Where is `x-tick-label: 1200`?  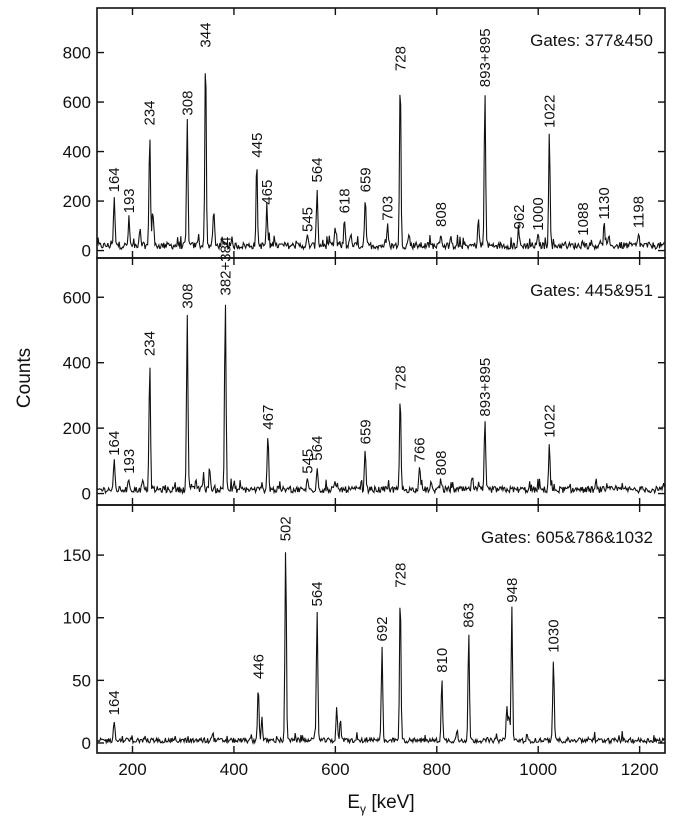 x-tick-label: 1200 is located at coordinates (640, 769).